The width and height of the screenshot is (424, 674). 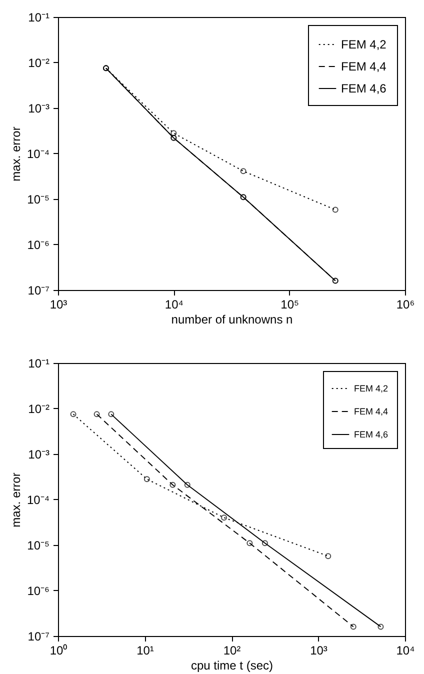 What do you see at coordinates (232, 651) in the screenshot?
I see `x-tick-label: 10²` at bounding box center [232, 651].